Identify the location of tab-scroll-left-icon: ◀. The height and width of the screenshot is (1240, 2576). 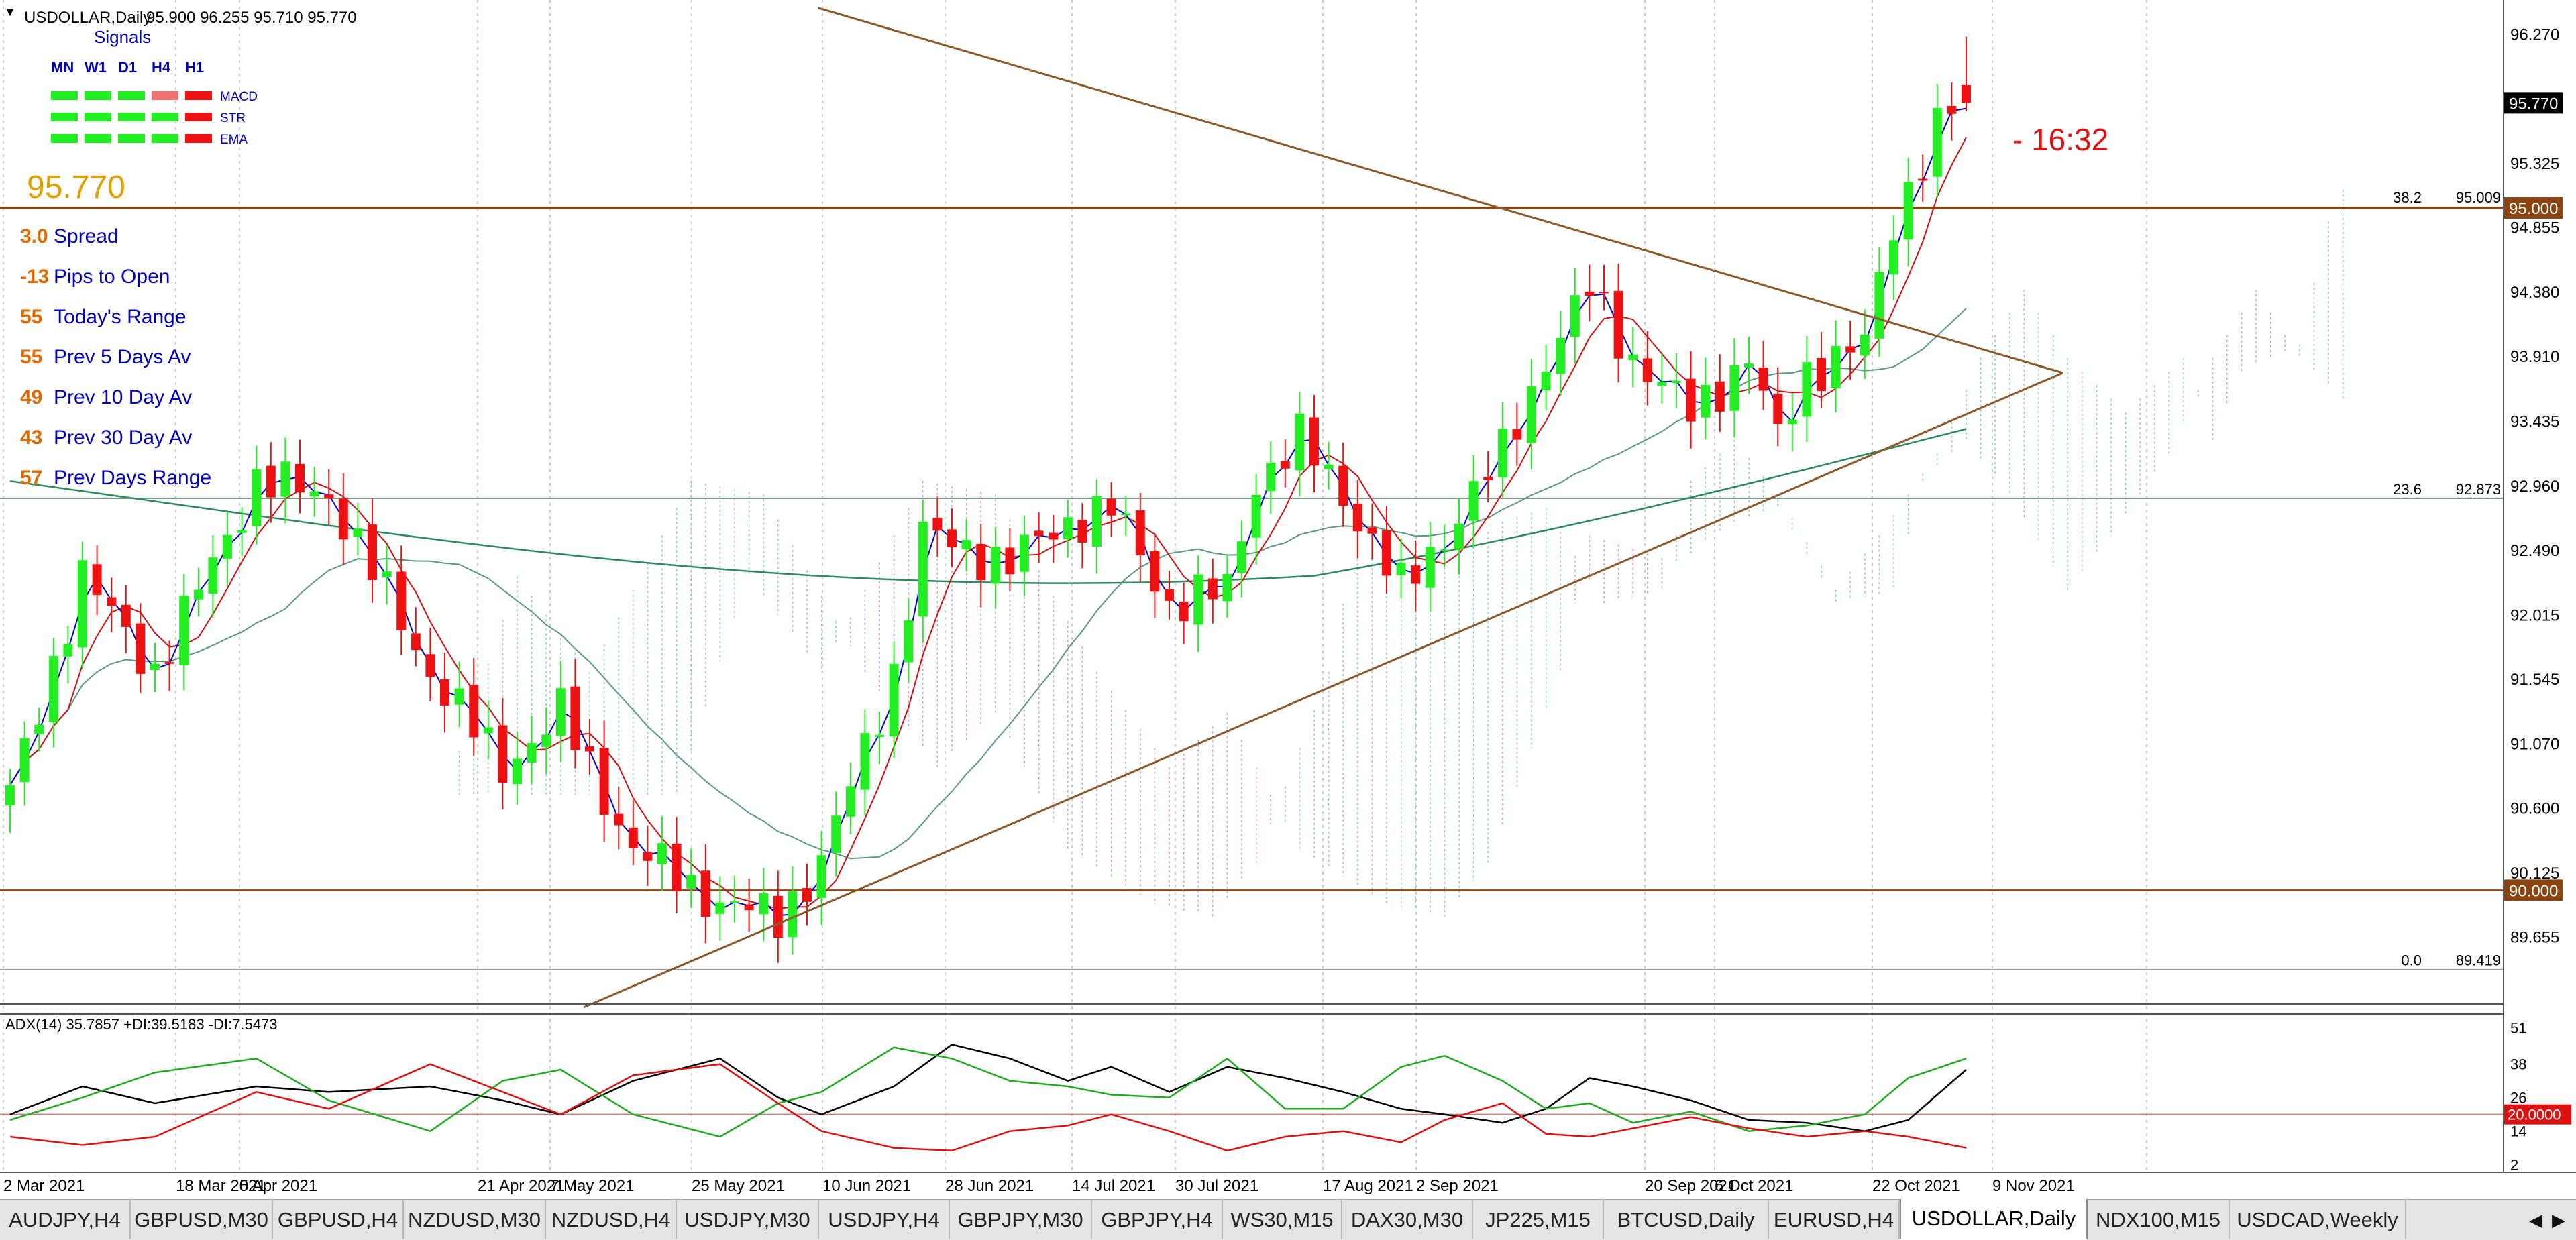
(2535, 1220).